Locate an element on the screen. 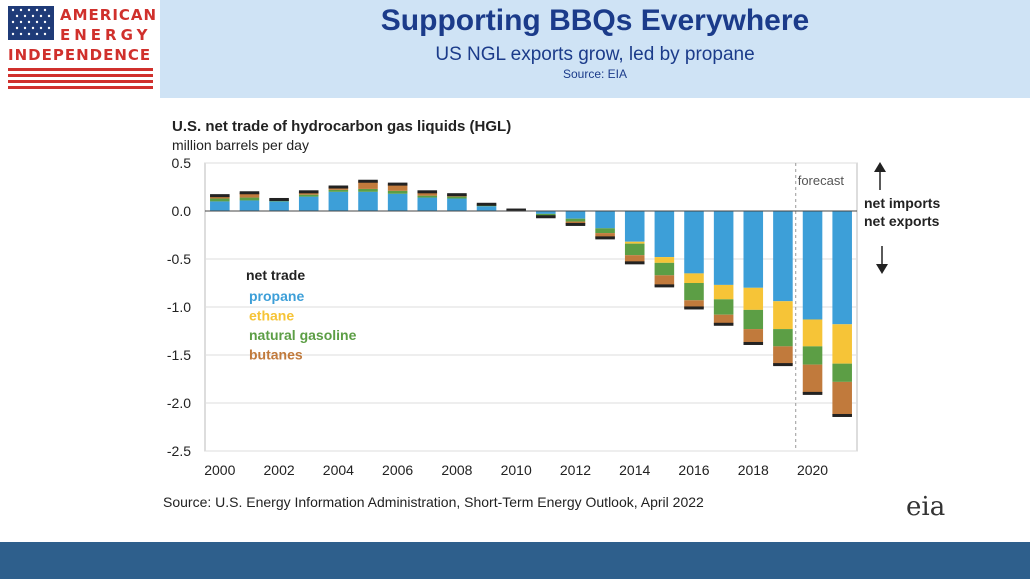 This screenshot has height=579, width=1030. chart-y-unit: million barrels per day is located at coordinates (240, 145).